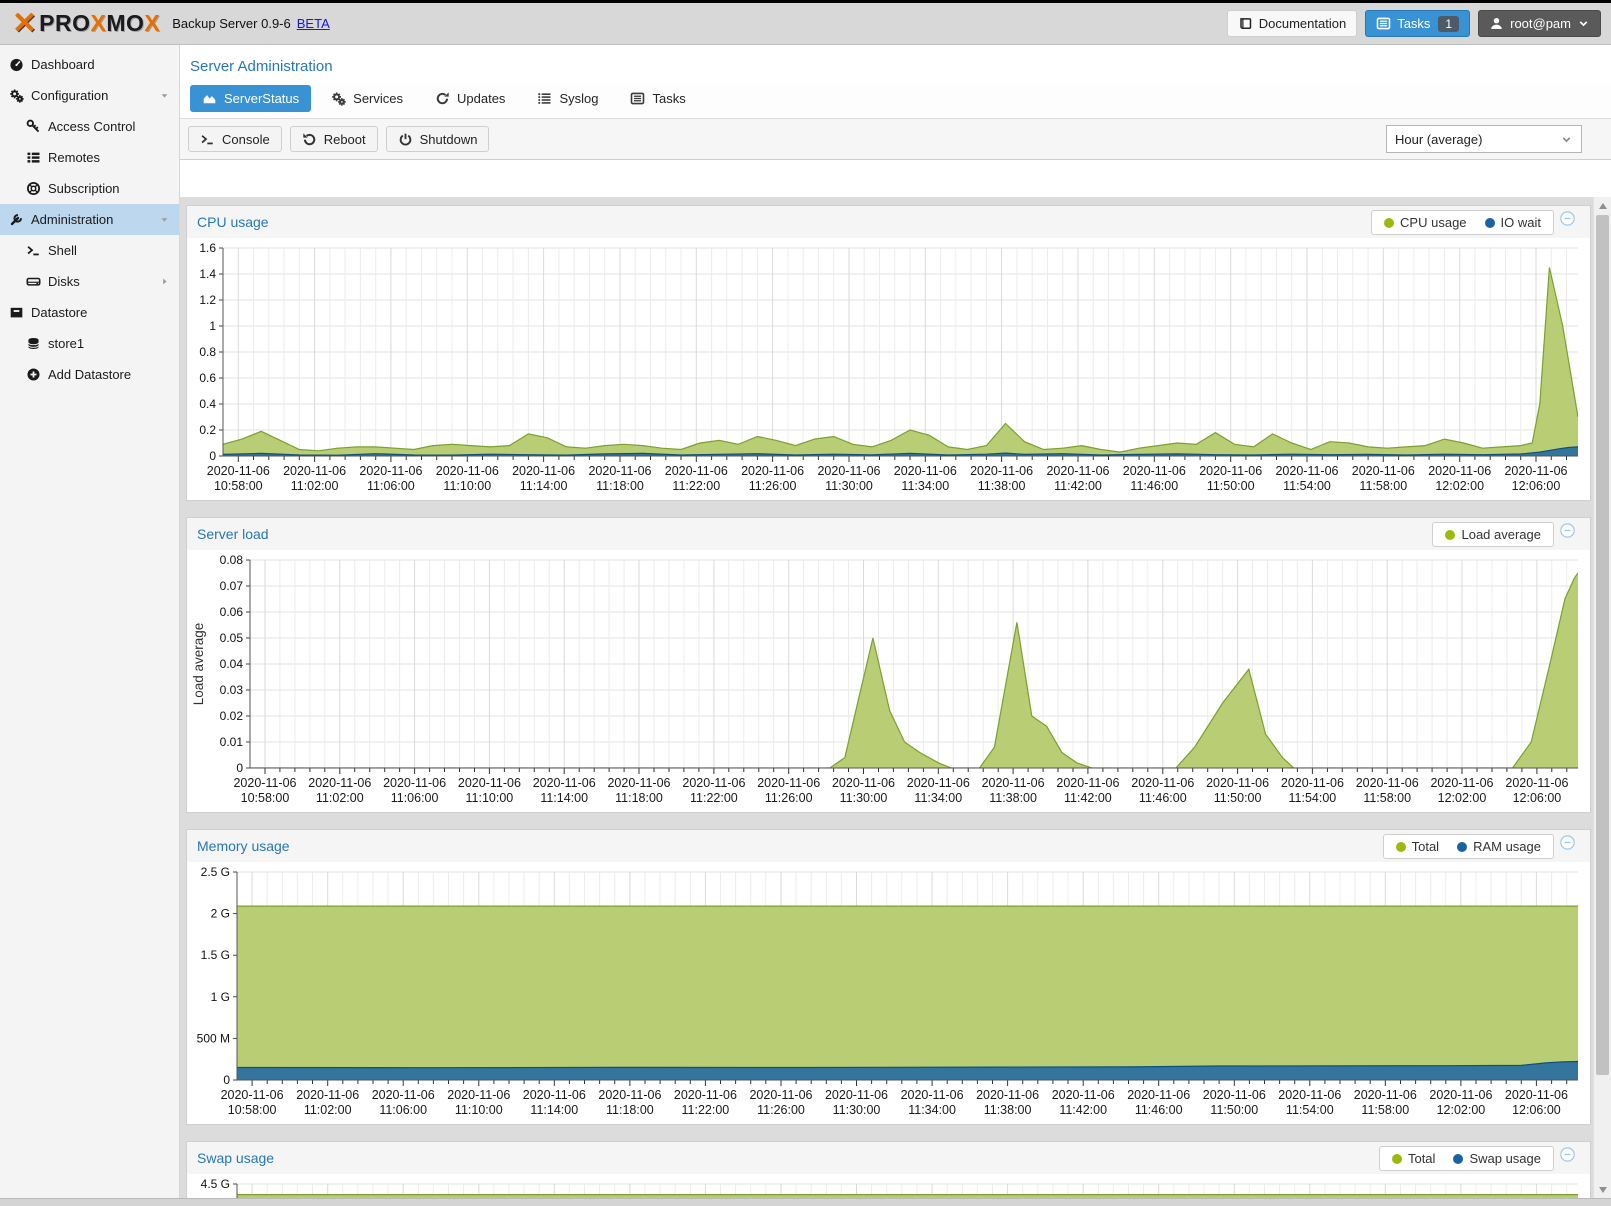 This screenshot has height=1206, width=1611. What do you see at coordinates (1512, 222) in the screenshot?
I see `legend-item: IO wait` at bounding box center [1512, 222].